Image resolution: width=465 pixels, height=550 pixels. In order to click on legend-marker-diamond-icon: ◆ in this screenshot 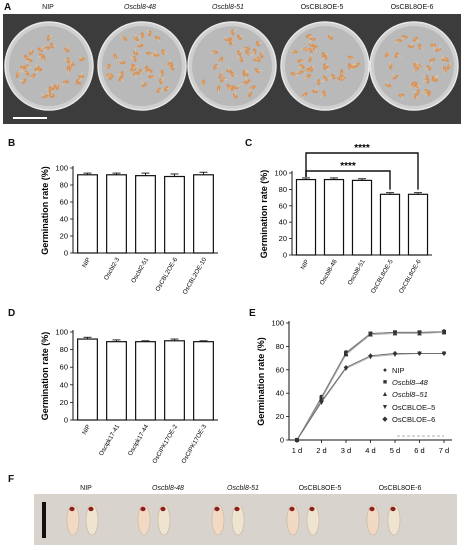, I will do `click(385, 419)`.